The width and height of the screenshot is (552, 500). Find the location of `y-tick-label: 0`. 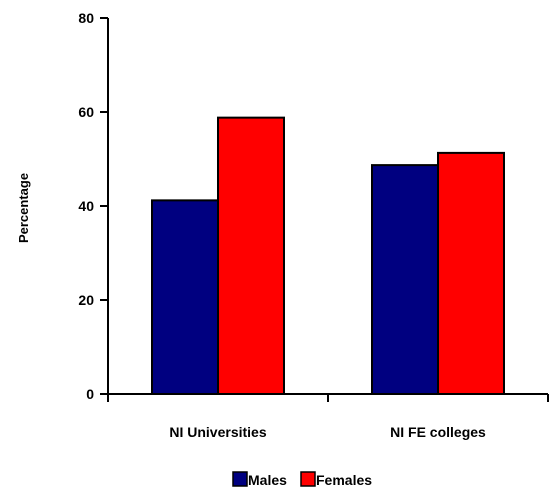

y-tick-label: 0 is located at coordinates (90, 394).